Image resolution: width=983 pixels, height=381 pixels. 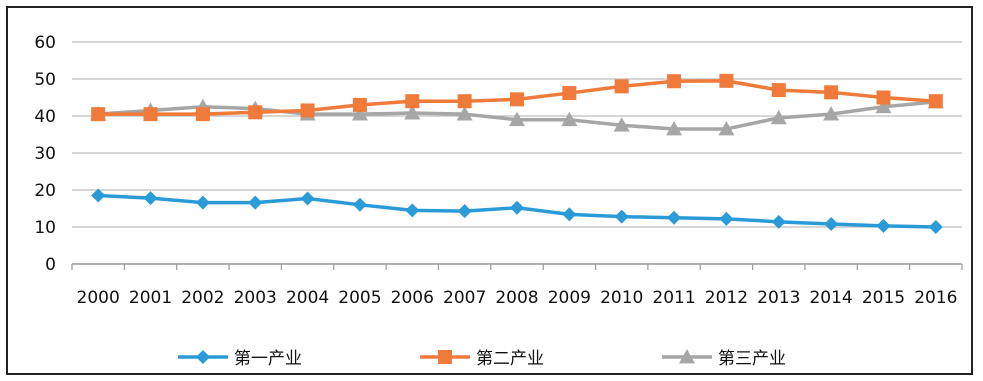 I want to click on data-point-2-2013, so click(x=778, y=90).